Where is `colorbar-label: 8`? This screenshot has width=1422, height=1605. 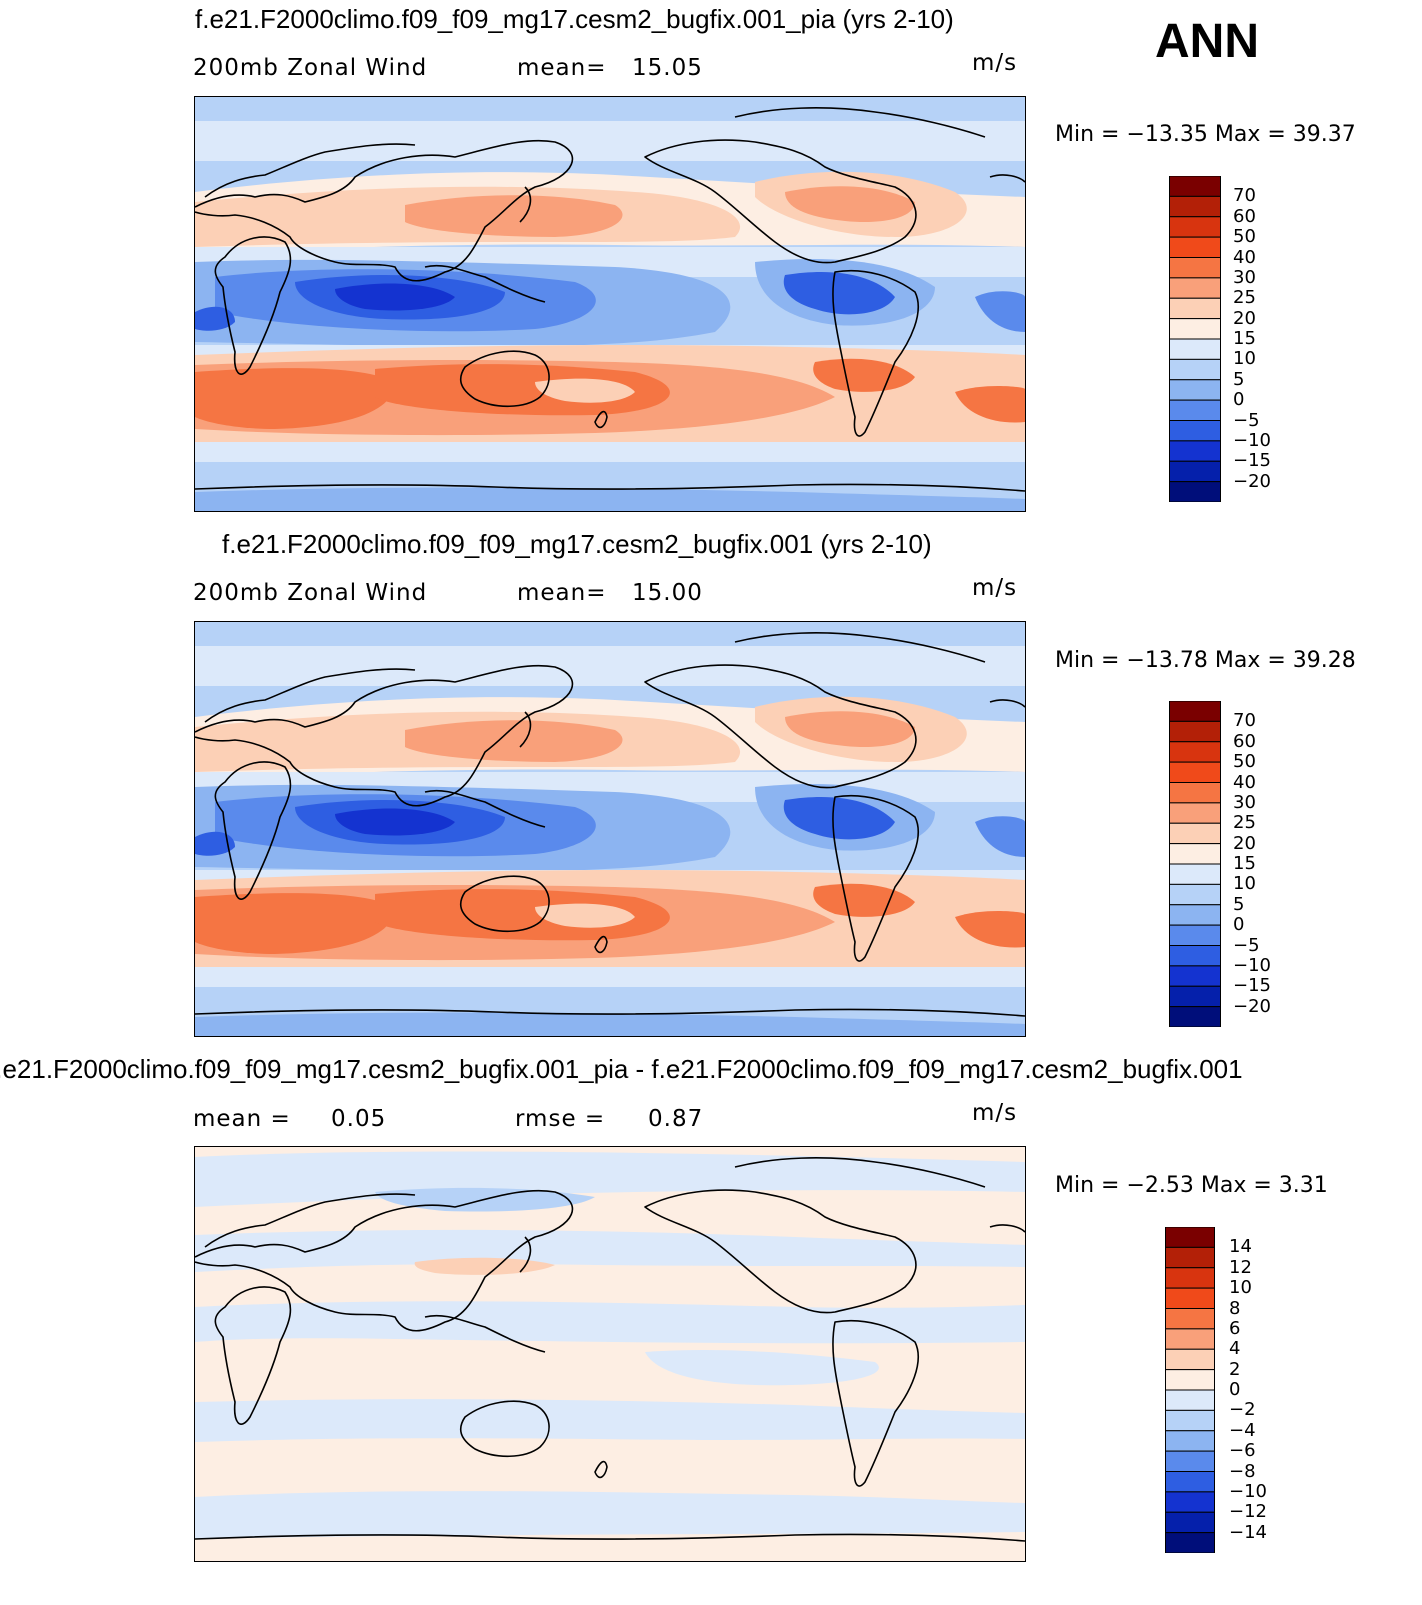
colorbar-label: 8 is located at coordinates (1235, 1308).